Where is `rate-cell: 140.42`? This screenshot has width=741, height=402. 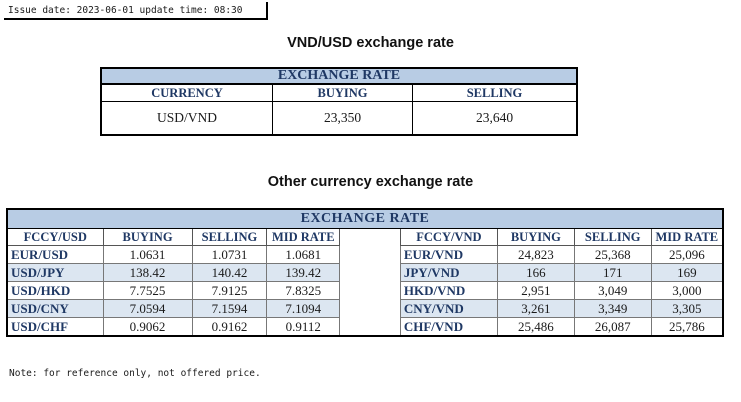 rate-cell: 140.42 is located at coordinates (229, 272).